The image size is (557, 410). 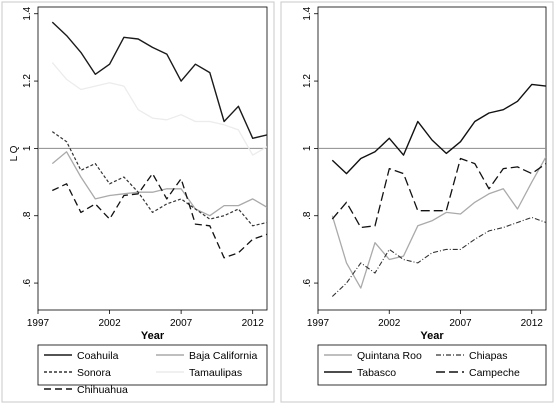 I want to click on series-line-coahuila, so click(x=159, y=80).